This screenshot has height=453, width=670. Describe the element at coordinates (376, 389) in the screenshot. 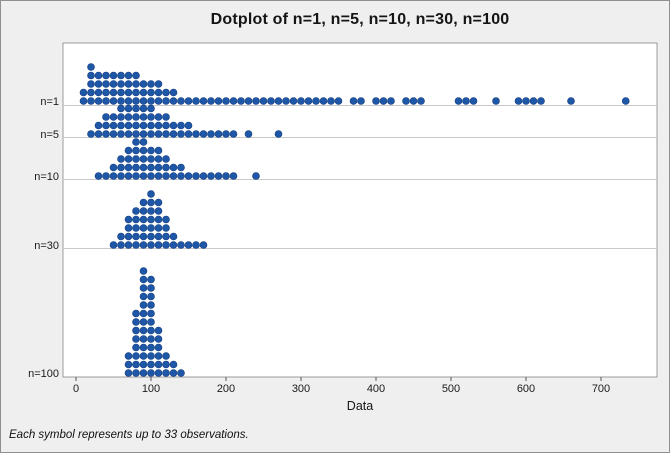

I see `x-tick-label: 400` at that location.